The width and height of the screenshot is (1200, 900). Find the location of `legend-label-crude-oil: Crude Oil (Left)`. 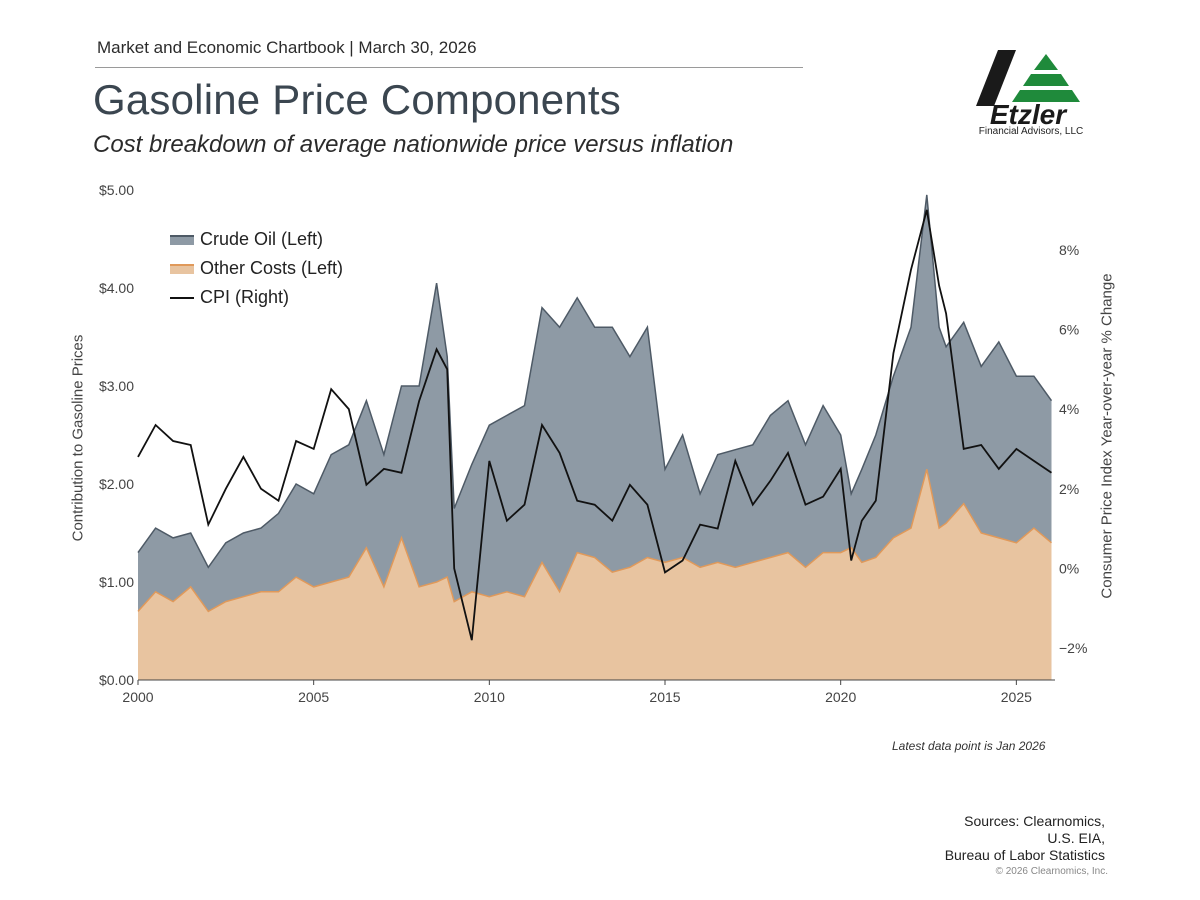

legend-label-crude-oil: Crude Oil (Left) is located at coordinates (262, 239).